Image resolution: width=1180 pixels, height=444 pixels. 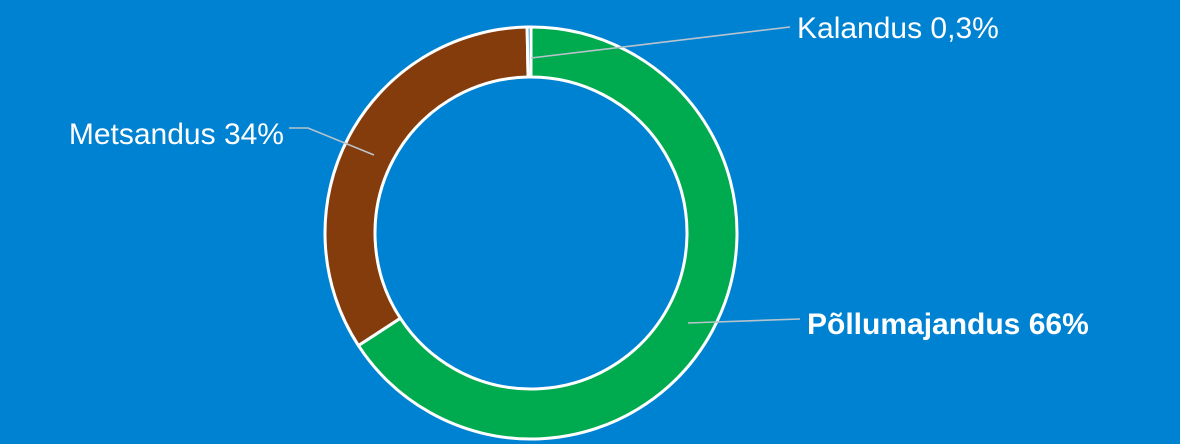 What do you see at coordinates (426, 186) in the screenshot?
I see `slice-metsandus` at bounding box center [426, 186].